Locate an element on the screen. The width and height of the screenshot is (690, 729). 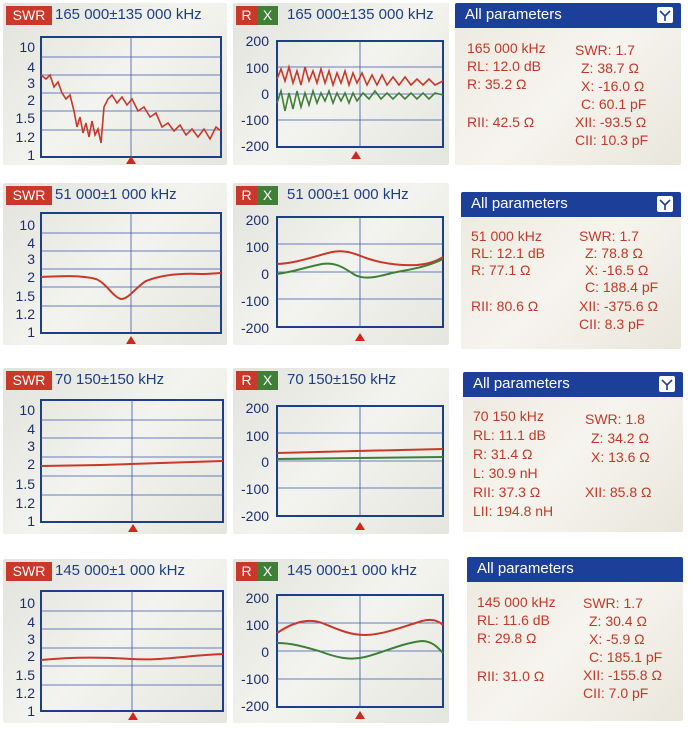
rx-header-3: R X 70 150±150 kHz is located at coordinates (341, 380).